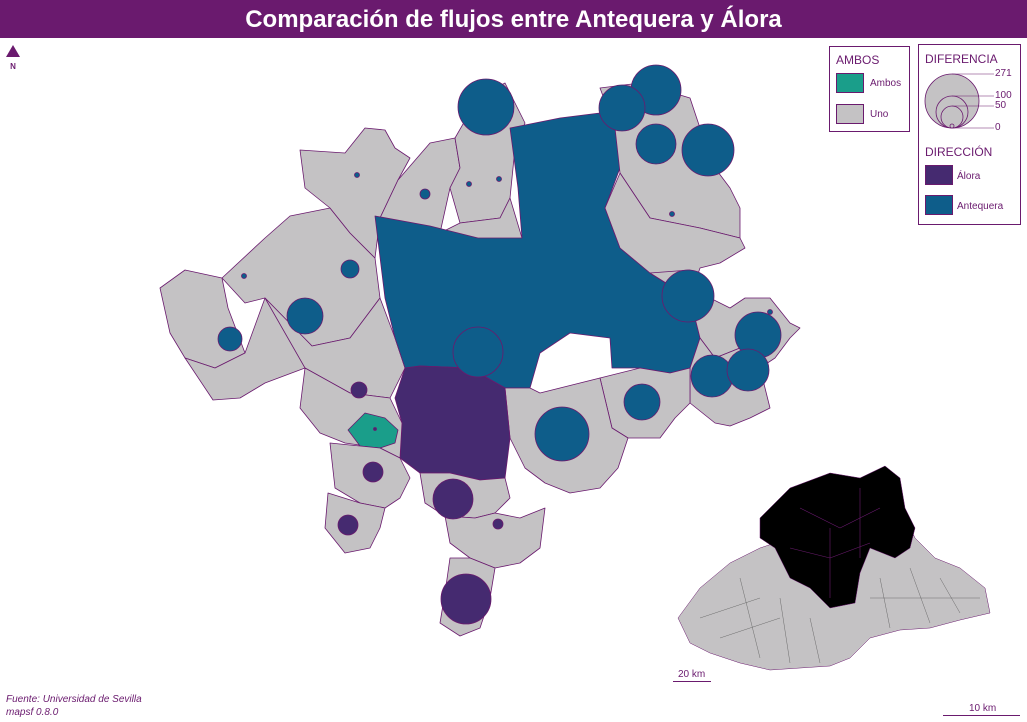 The height and width of the screenshot is (722, 1027). I want to click on north-label: N, so click(13, 66).